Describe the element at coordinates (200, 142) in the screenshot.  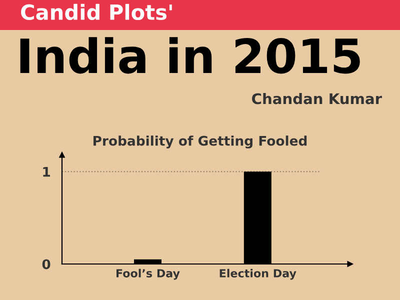
I see `chart-subtitle: Probability of Getting Fooled` at that location.